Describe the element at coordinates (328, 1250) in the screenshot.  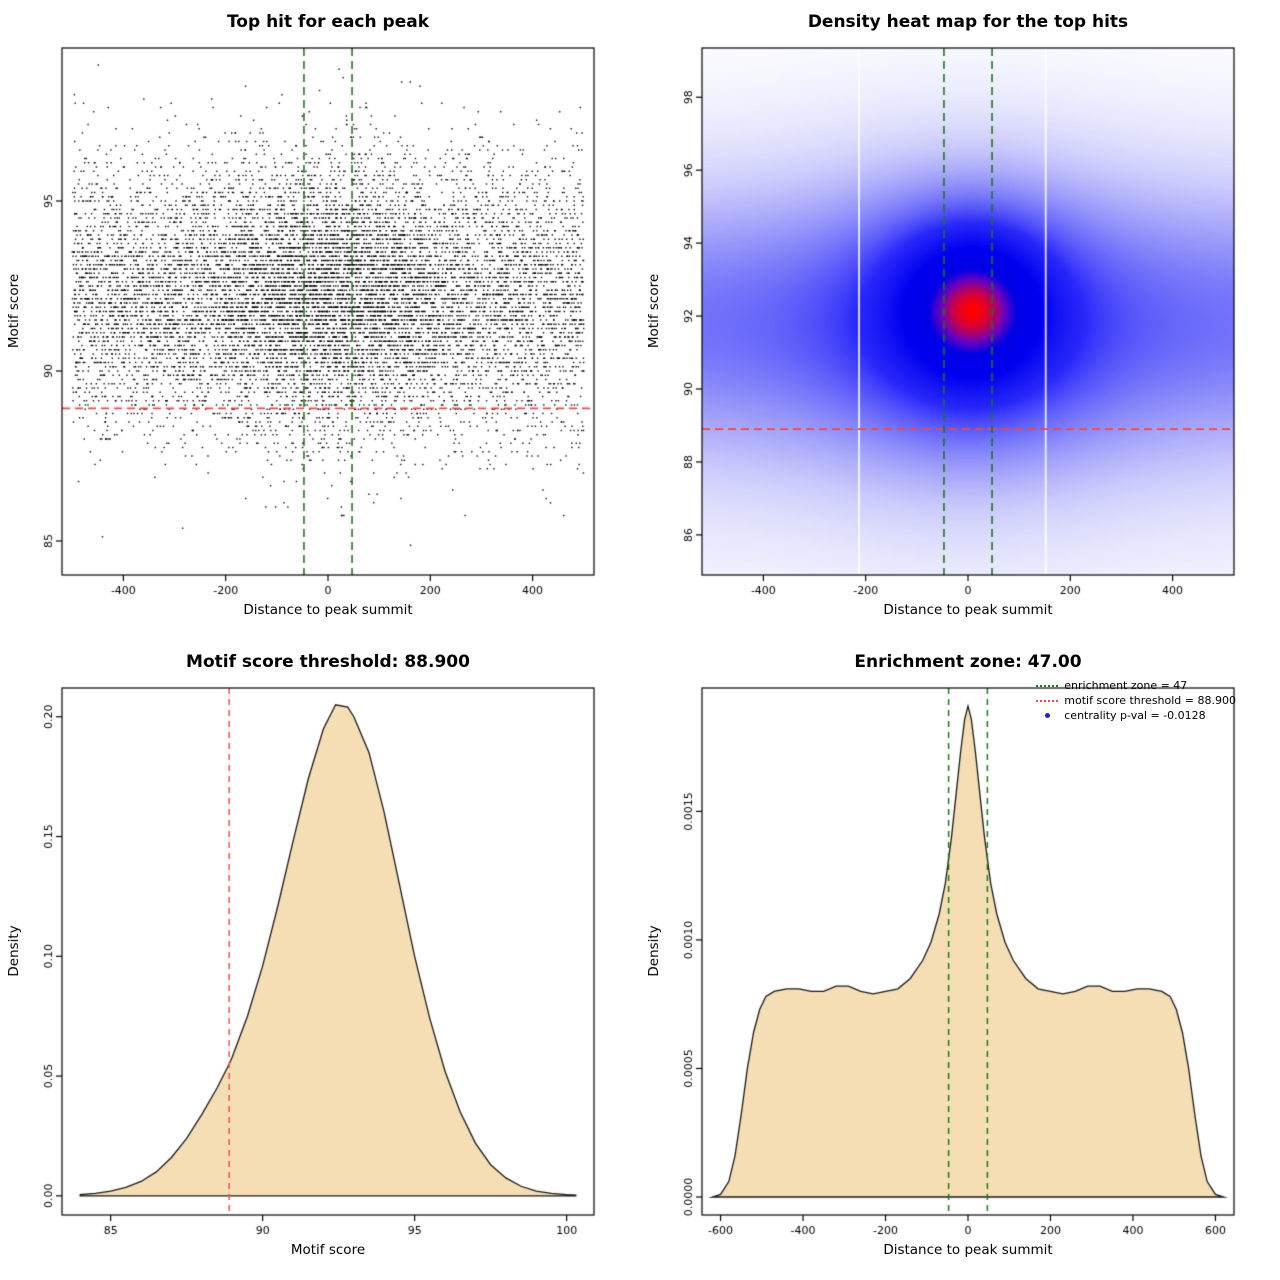
I see `score-density-x-axis-label: Motif score` at that location.